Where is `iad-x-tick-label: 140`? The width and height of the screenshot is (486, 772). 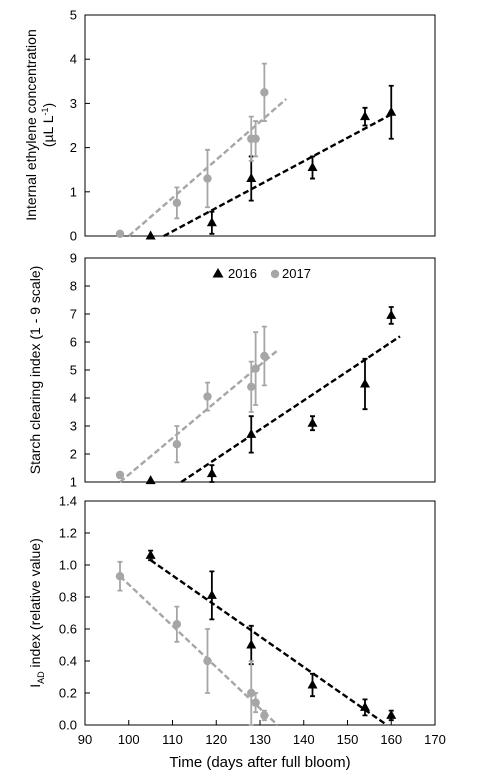 iad-x-tick-label: 140 is located at coordinates (304, 739).